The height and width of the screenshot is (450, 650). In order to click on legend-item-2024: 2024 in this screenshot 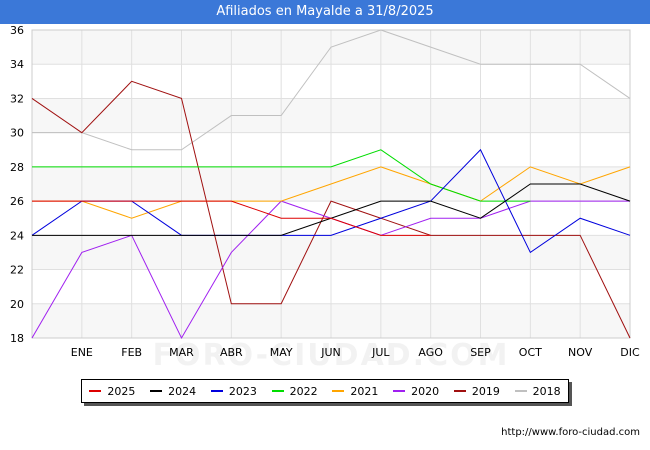, I will do `click(173, 391)`.